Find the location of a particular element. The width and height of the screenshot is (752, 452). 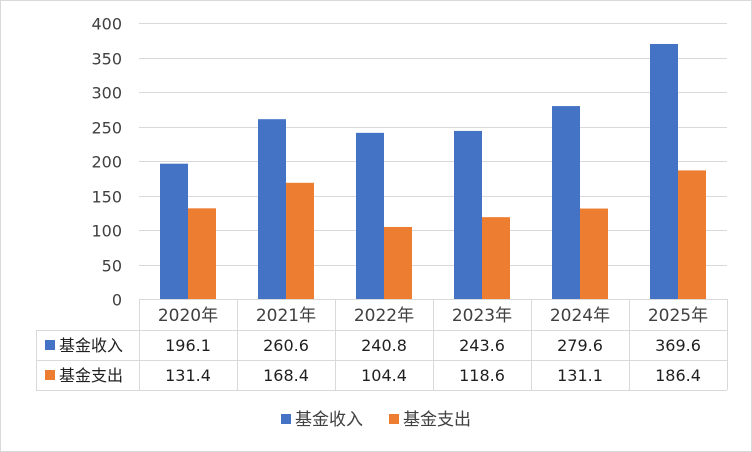

legend-label: 基金收入 is located at coordinates (329, 420).